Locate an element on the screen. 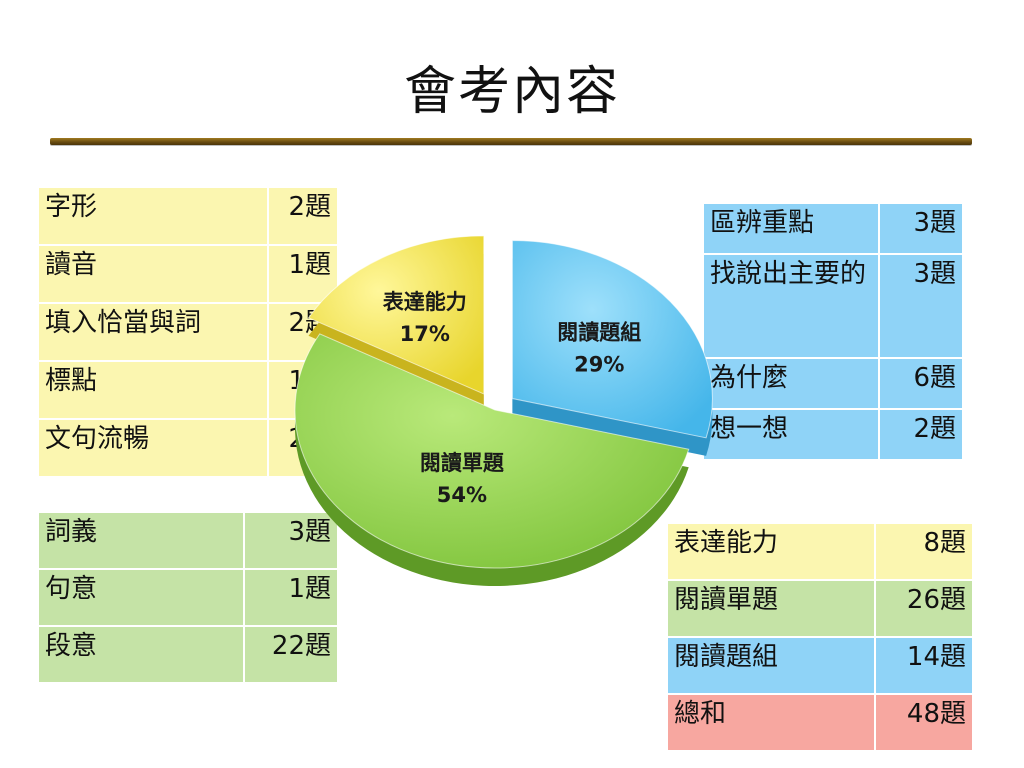 This screenshot has width=1024, height=768. item-cell: 表達能力 is located at coordinates (771, 551).